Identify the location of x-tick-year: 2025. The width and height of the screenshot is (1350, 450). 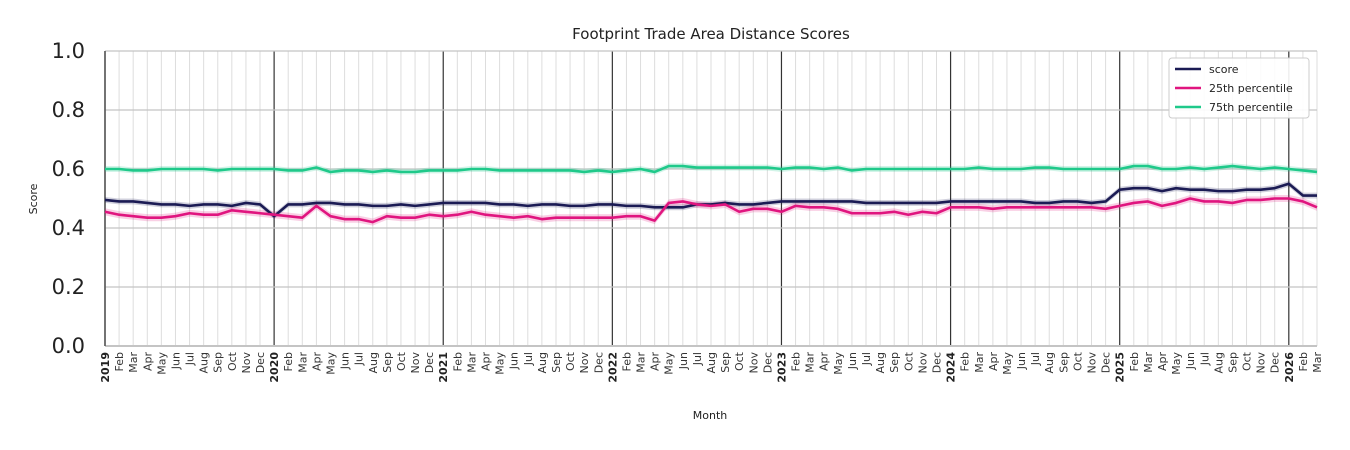
(1120, 367).